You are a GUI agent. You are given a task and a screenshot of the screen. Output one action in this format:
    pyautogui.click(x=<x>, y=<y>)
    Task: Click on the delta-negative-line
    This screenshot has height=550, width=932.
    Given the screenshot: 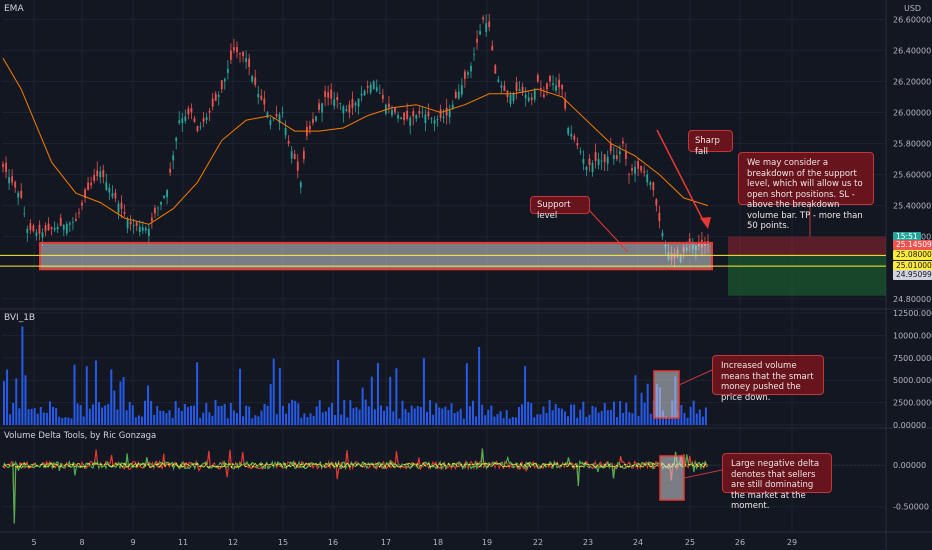 What is the action you would take?
    pyautogui.click(x=355, y=486)
    